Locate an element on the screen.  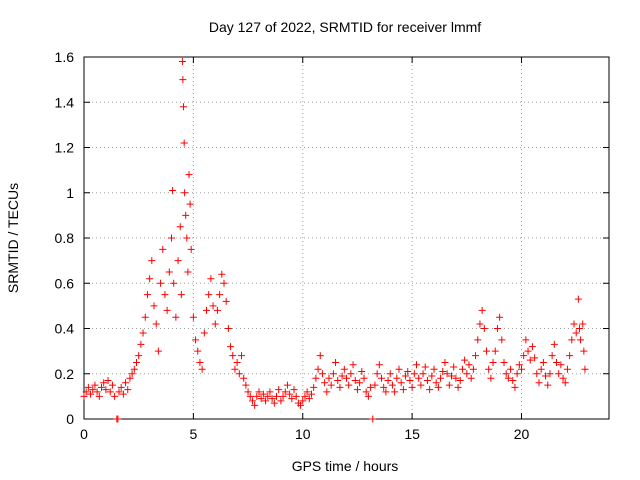
y-axis-label: SRMTID / TECUs is located at coordinates (13, 238).